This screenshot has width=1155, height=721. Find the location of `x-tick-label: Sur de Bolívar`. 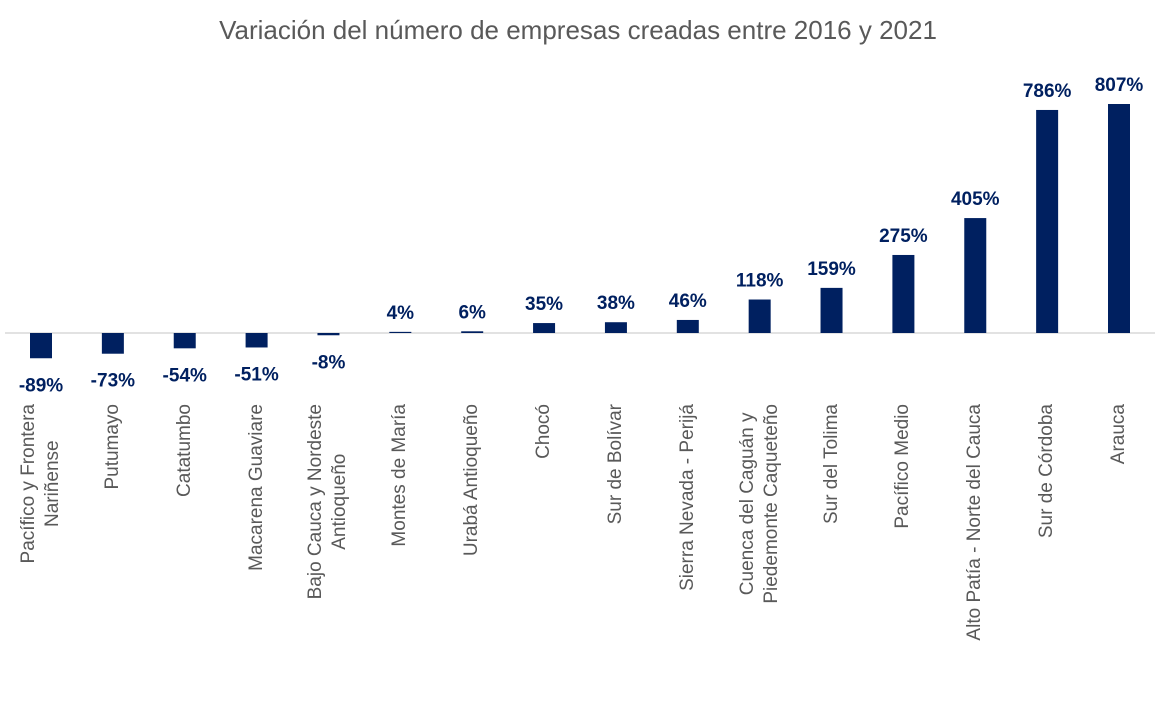

x-tick-label: Sur de Bolívar is located at coordinates (615, 464).